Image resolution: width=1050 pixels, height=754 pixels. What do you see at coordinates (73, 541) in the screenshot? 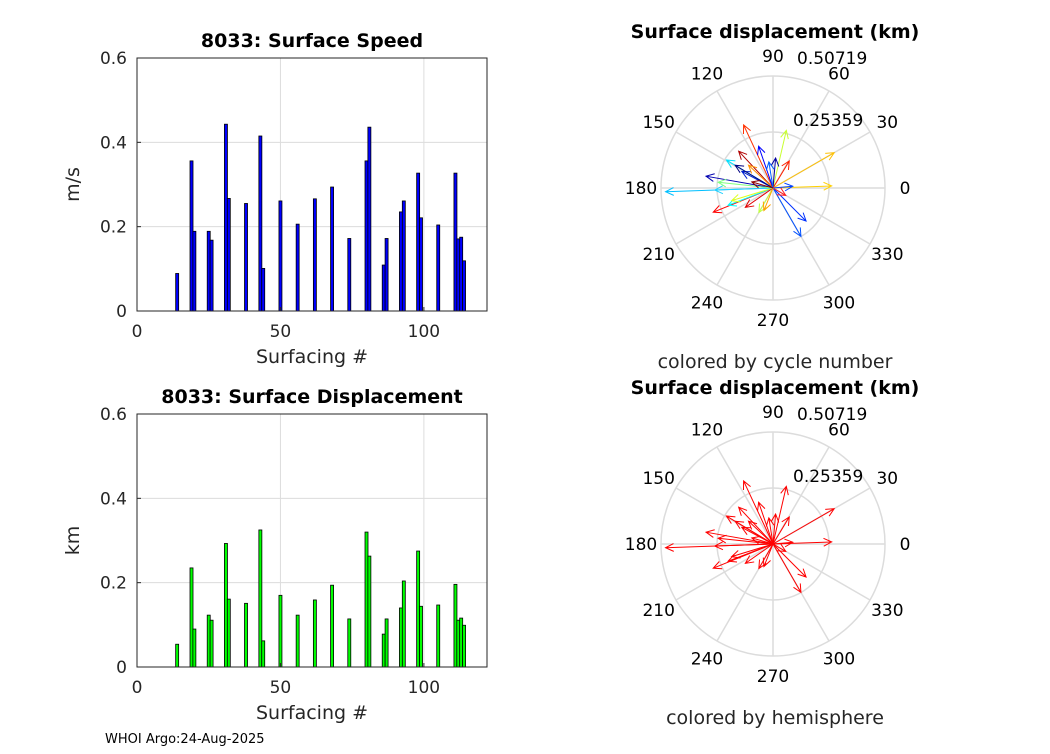
I see `y-axis-label: km` at bounding box center [73, 541].